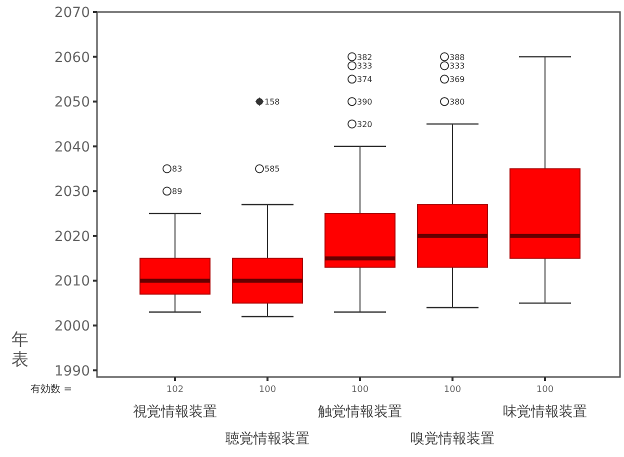 This screenshot has width=624, height=457. I want to click on annotation: 83, so click(177, 169).